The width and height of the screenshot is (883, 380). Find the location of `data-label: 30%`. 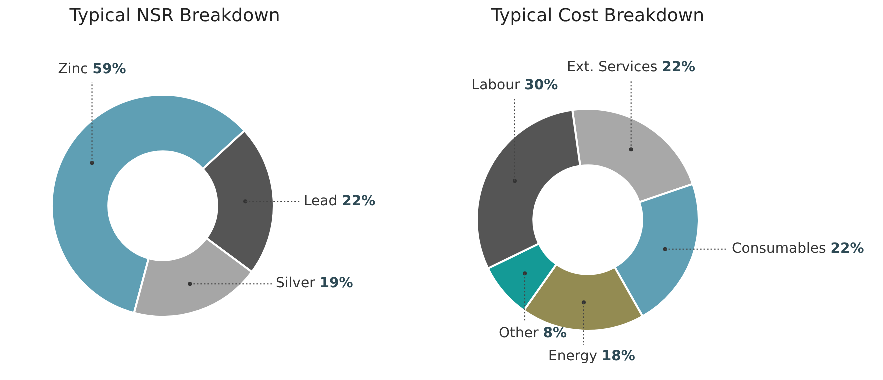

data-label: 30% is located at coordinates (541, 86).